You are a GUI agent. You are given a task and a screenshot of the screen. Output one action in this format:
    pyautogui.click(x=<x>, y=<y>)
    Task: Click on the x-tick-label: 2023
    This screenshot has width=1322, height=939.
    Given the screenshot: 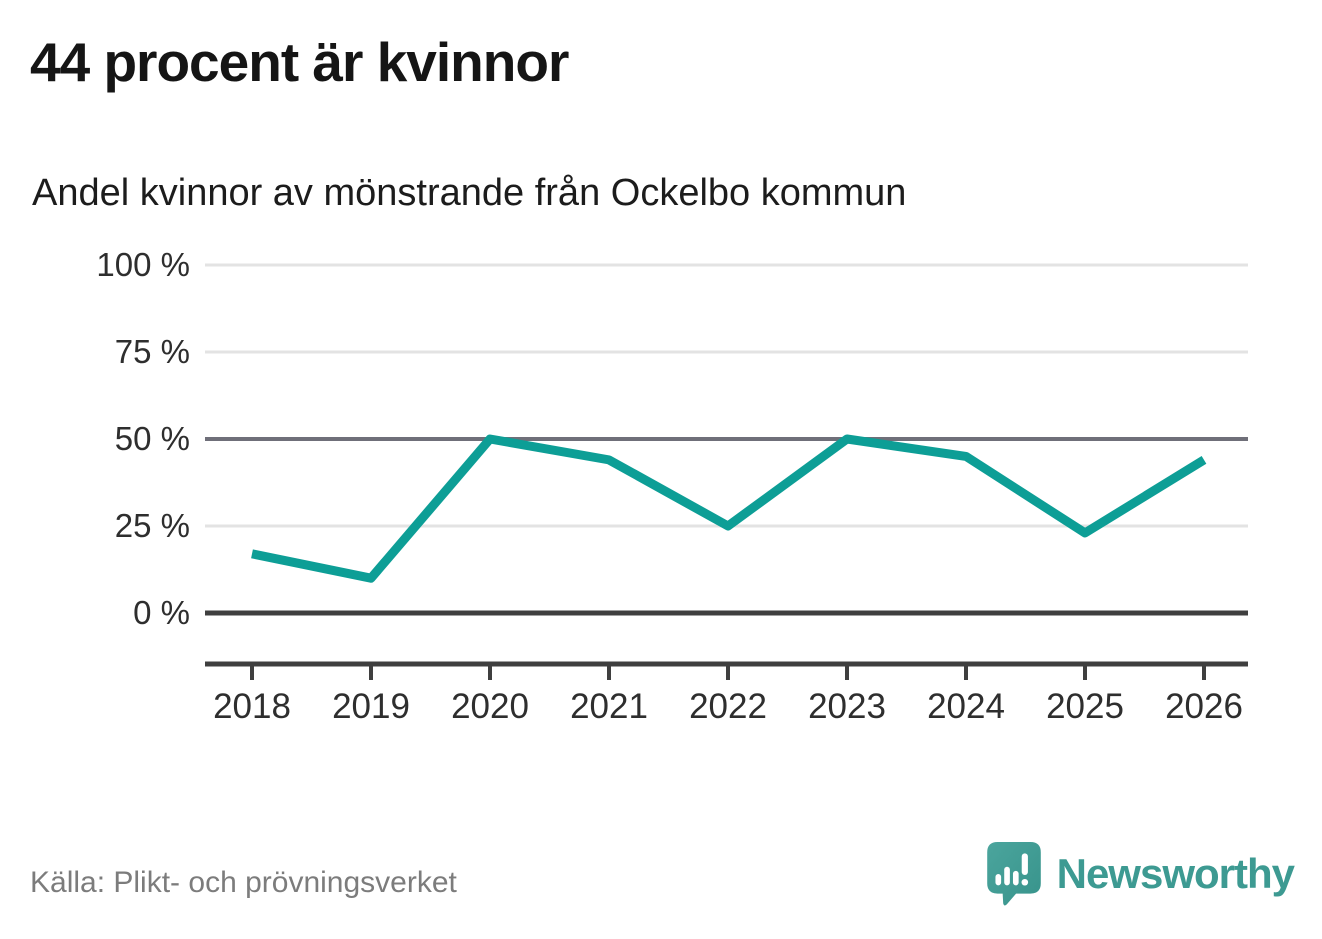 What is the action you would take?
    pyautogui.click(x=847, y=706)
    